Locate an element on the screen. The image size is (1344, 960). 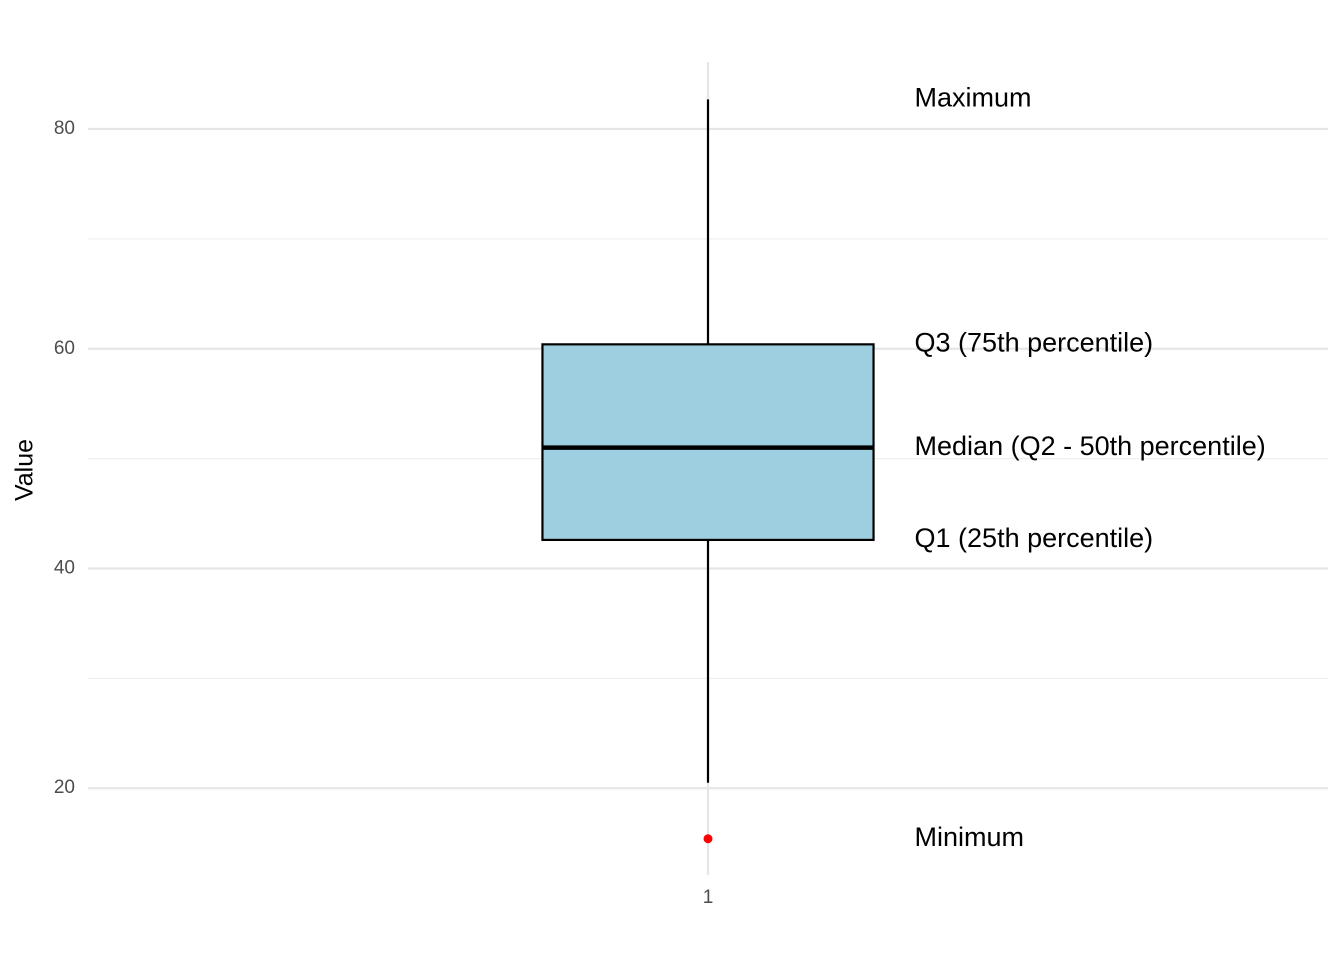
annotation: Q1 (25th percentile) is located at coordinates (1034, 538).